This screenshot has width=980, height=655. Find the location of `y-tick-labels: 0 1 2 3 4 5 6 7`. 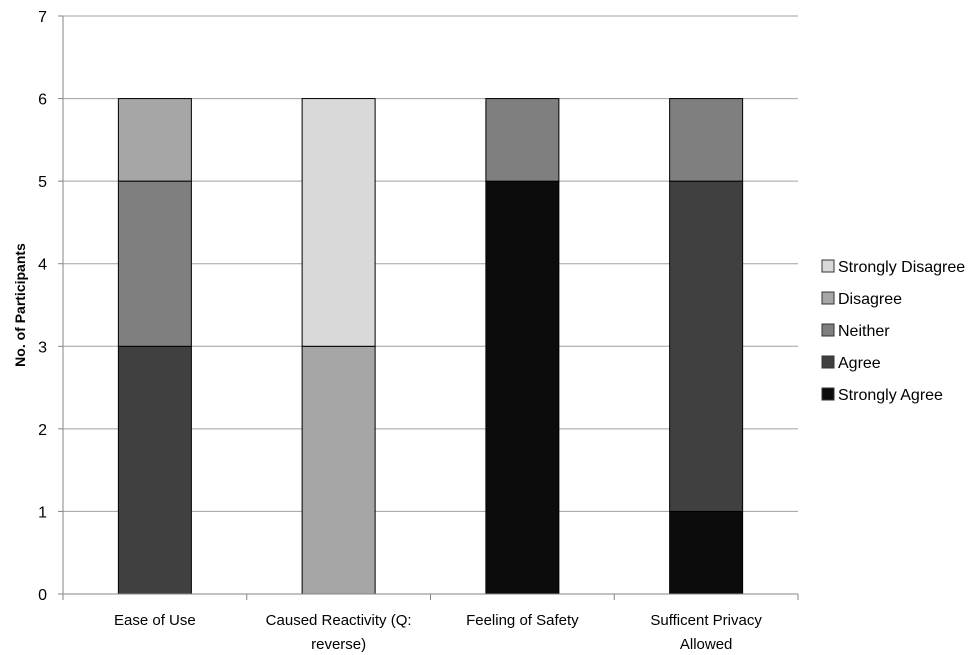

y-tick-labels: 0 1 2 3 4 5 6 7 is located at coordinates (42, 306).